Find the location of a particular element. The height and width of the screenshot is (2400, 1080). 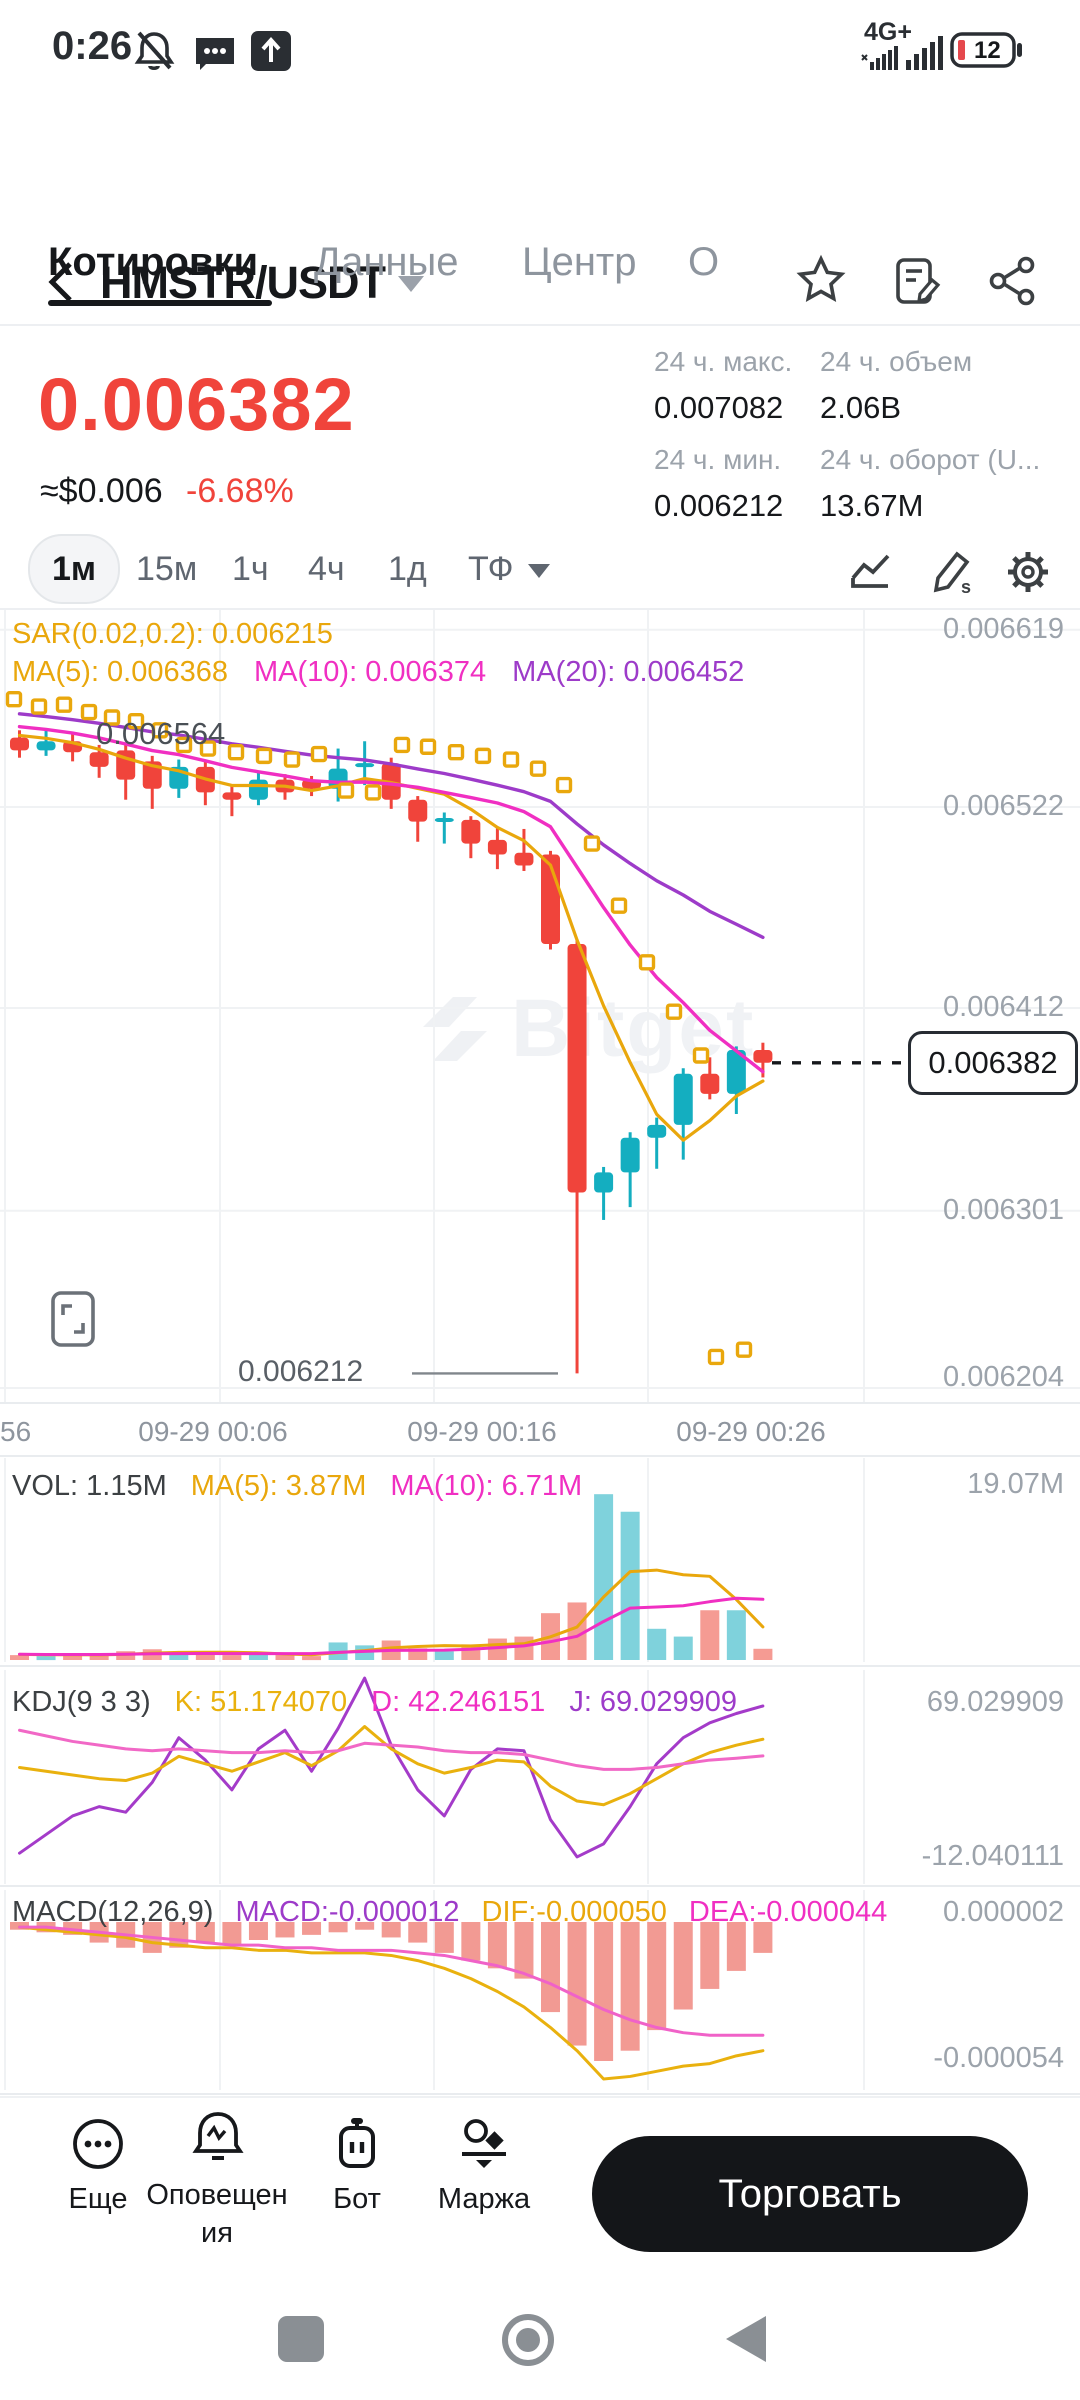

tf-dropdown-icon is located at coordinates (539, 571).